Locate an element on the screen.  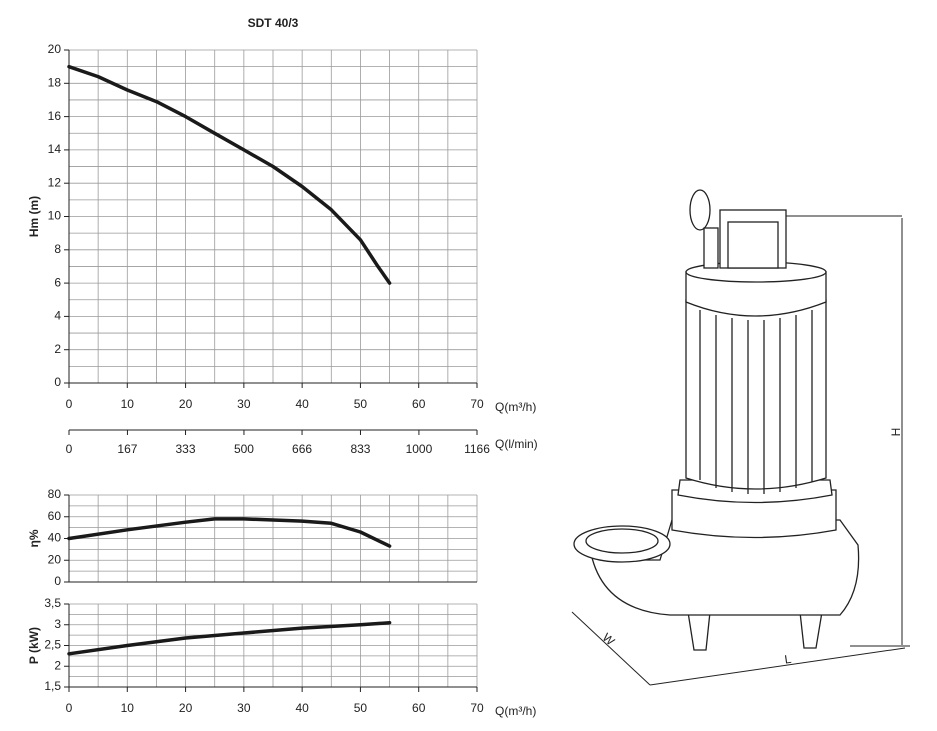
dim-label: H is located at coordinates (896, 432).